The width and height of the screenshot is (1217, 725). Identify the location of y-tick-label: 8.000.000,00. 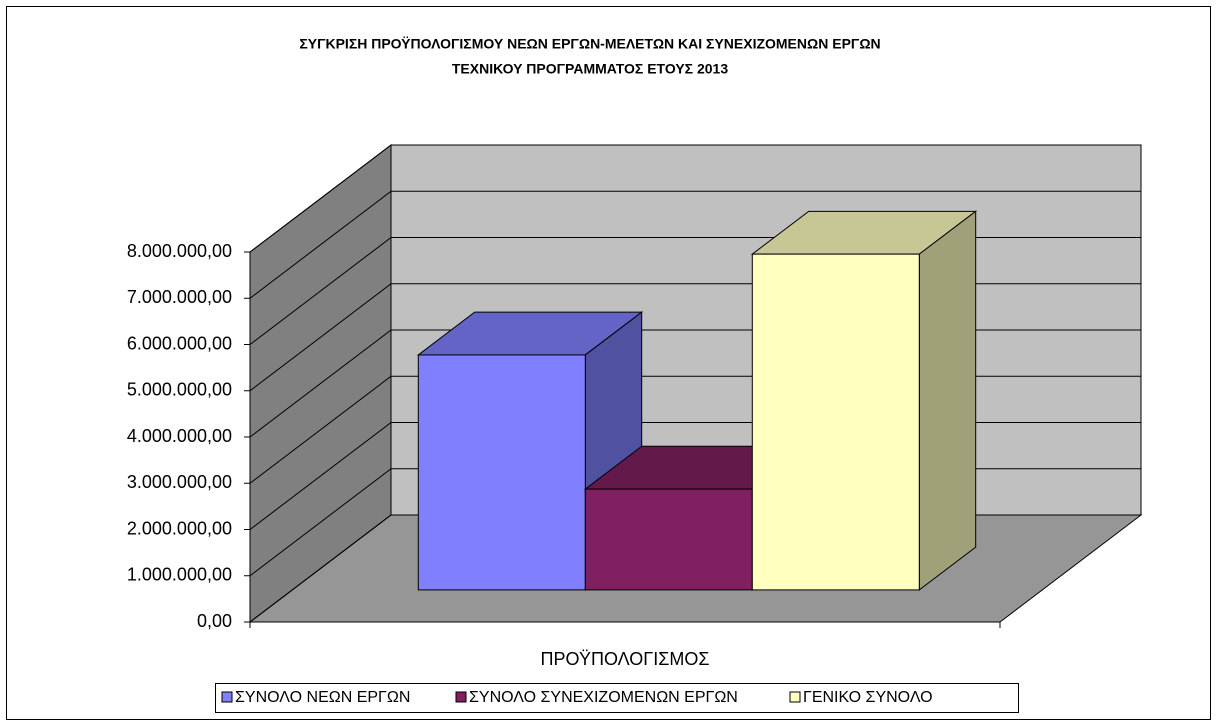
(179, 251).